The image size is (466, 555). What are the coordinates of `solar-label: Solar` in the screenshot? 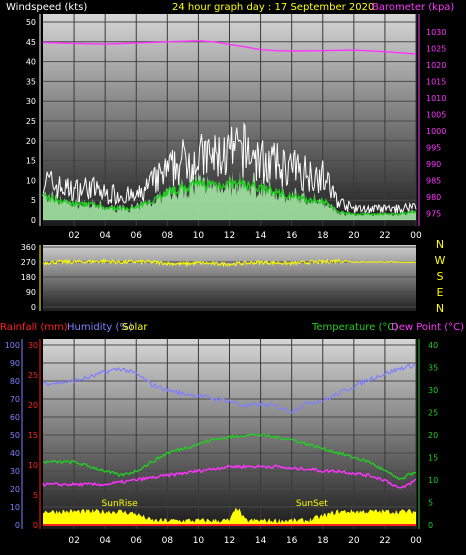 It's located at (135, 327).